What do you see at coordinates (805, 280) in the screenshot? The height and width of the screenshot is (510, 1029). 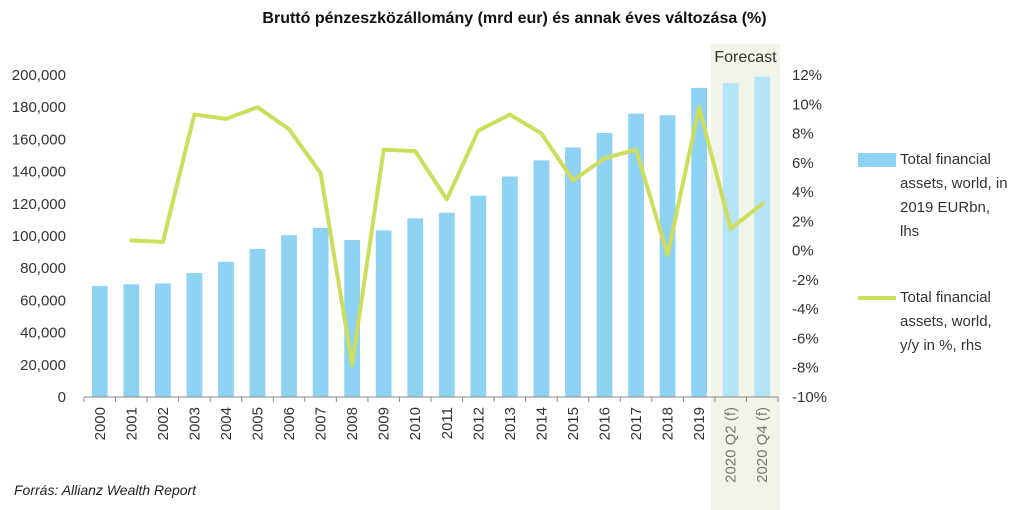 I see `right-axis-tick: -2%` at bounding box center [805, 280].